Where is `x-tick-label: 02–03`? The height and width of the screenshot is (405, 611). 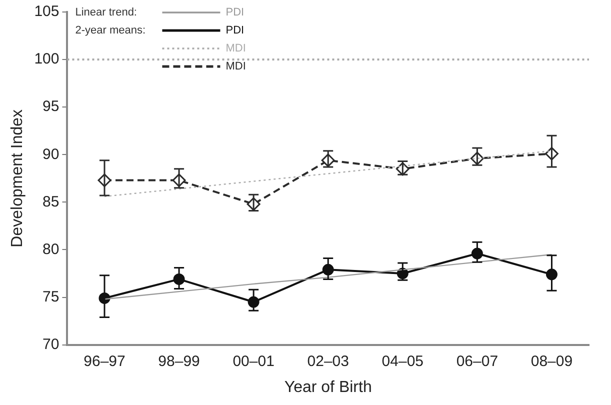 x-tick-label: 02–03 is located at coordinates (328, 361).